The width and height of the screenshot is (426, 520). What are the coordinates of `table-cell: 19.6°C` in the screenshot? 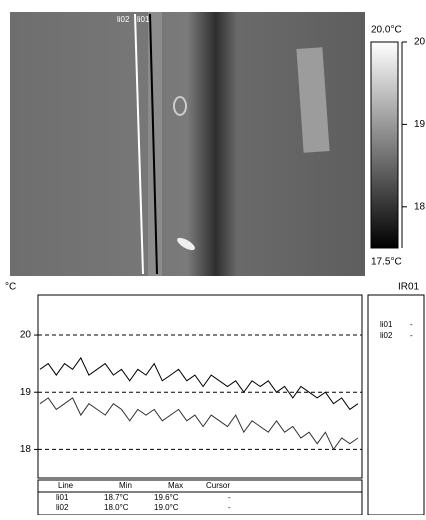 It's located at (166, 497).